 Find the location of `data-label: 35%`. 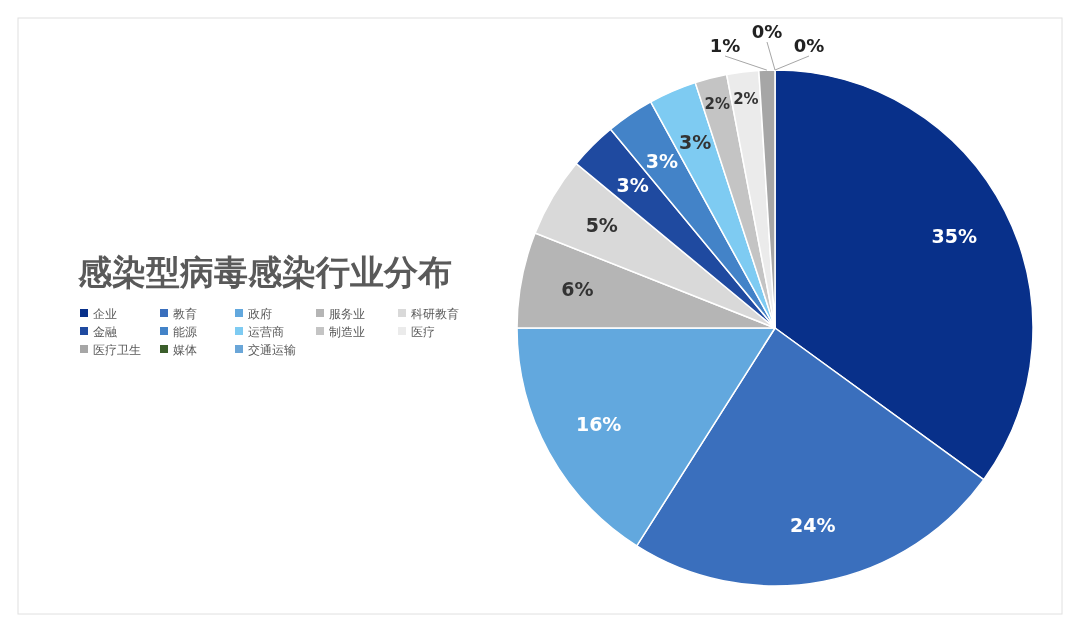

data-label: 35% is located at coordinates (954, 235).